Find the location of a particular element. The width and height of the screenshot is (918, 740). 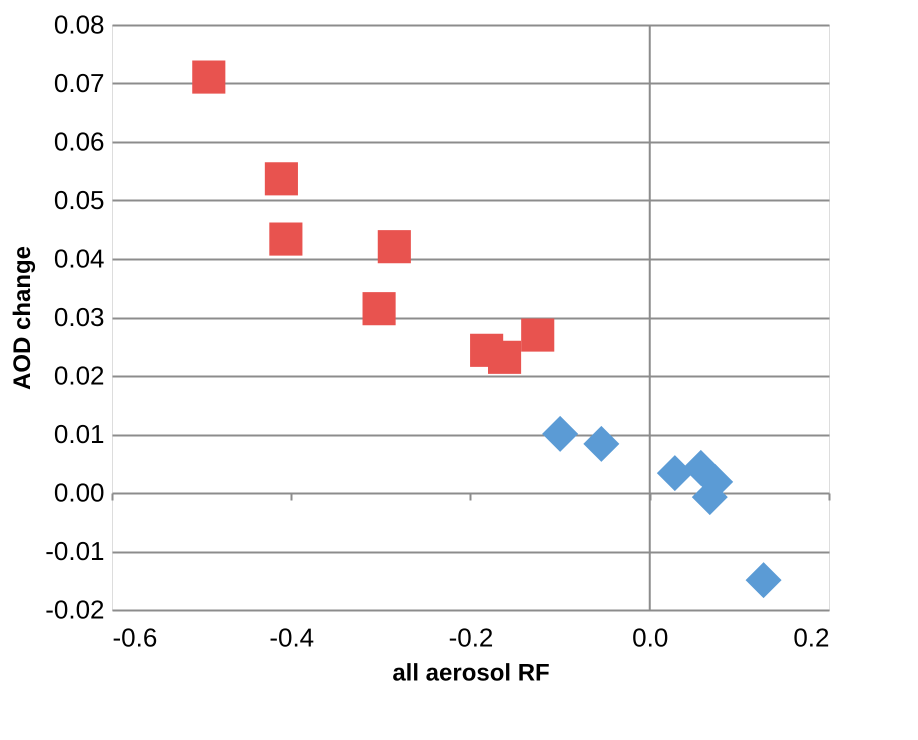

x-tick-label: -0.4 is located at coordinates (291, 637).